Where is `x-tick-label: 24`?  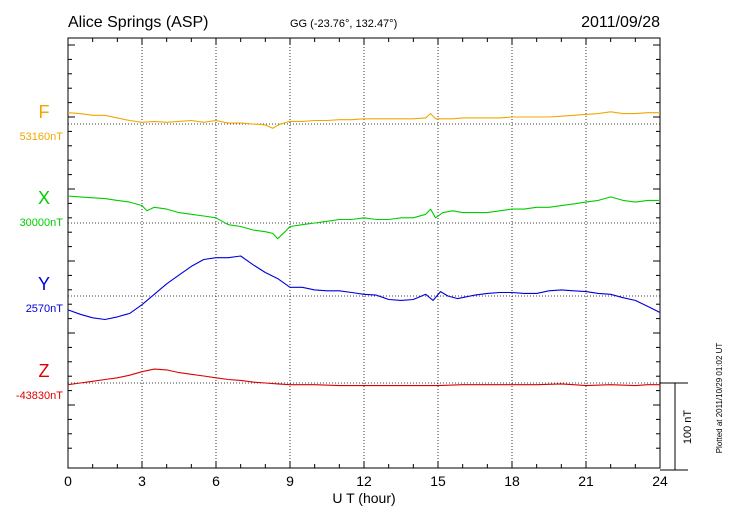 x-tick-label: 24 is located at coordinates (660, 481).